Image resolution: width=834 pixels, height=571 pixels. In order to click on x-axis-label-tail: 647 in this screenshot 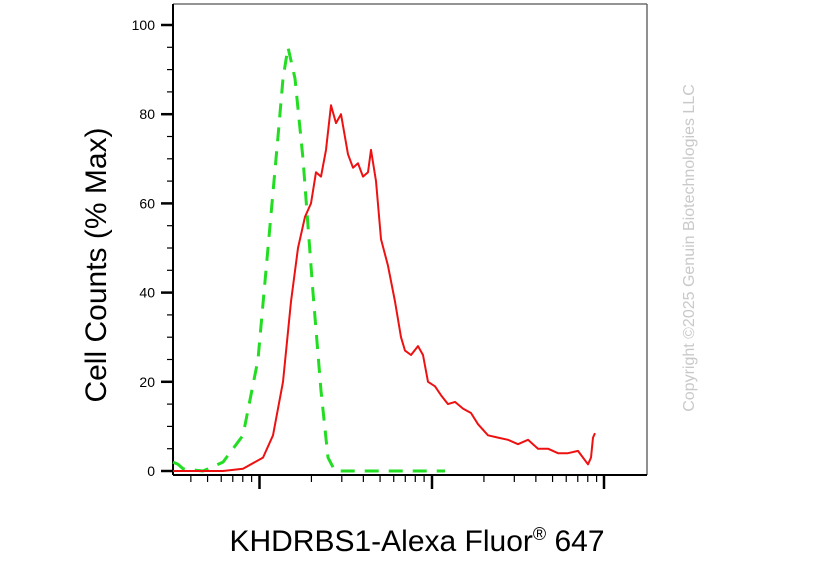, I will do `click(575, 541)`.